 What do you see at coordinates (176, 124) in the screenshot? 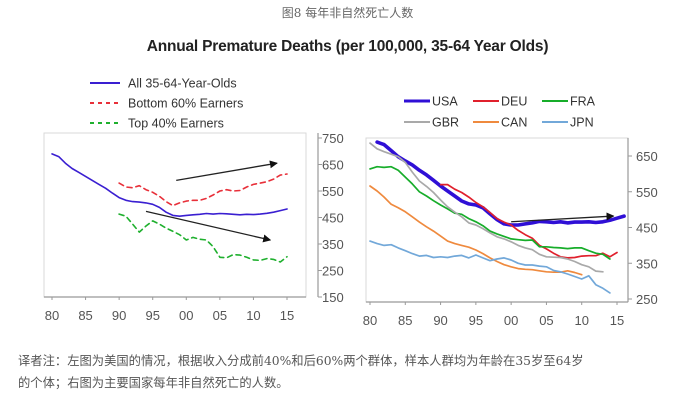
I see `legend-label: Top 40% Earners` at bounding box center [176, 124].